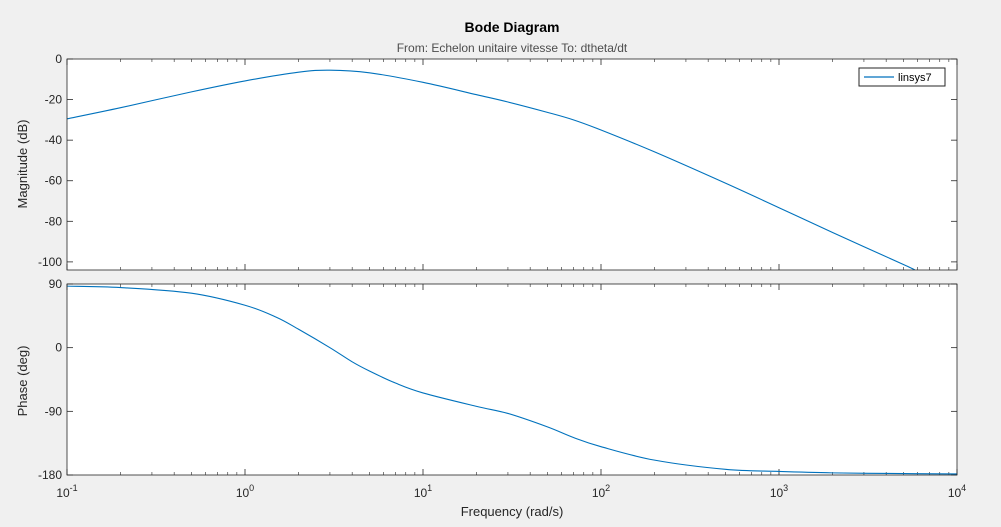  What do you see at coordinates (66, 491) in the screenshot?
I see `x-tick-label: 10⁻¹` at bounding box center [66, 491].